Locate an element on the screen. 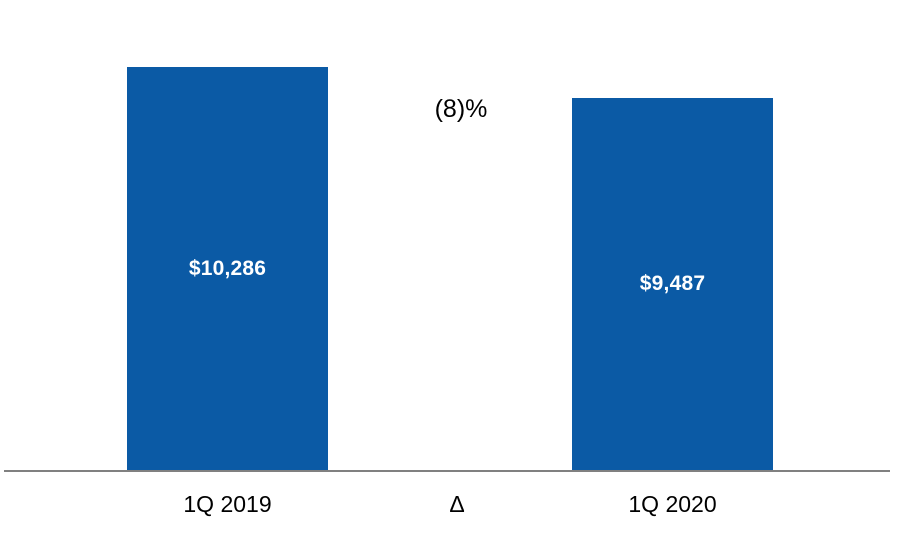  x-axis-line is located at coordinates (447, 471).